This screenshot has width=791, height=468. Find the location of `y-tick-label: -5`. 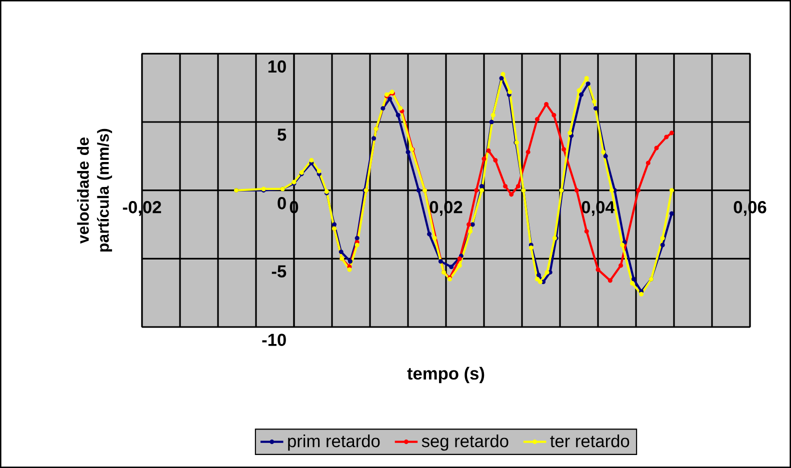

y-tick-label: -5 is located at coordinates (279, 271).